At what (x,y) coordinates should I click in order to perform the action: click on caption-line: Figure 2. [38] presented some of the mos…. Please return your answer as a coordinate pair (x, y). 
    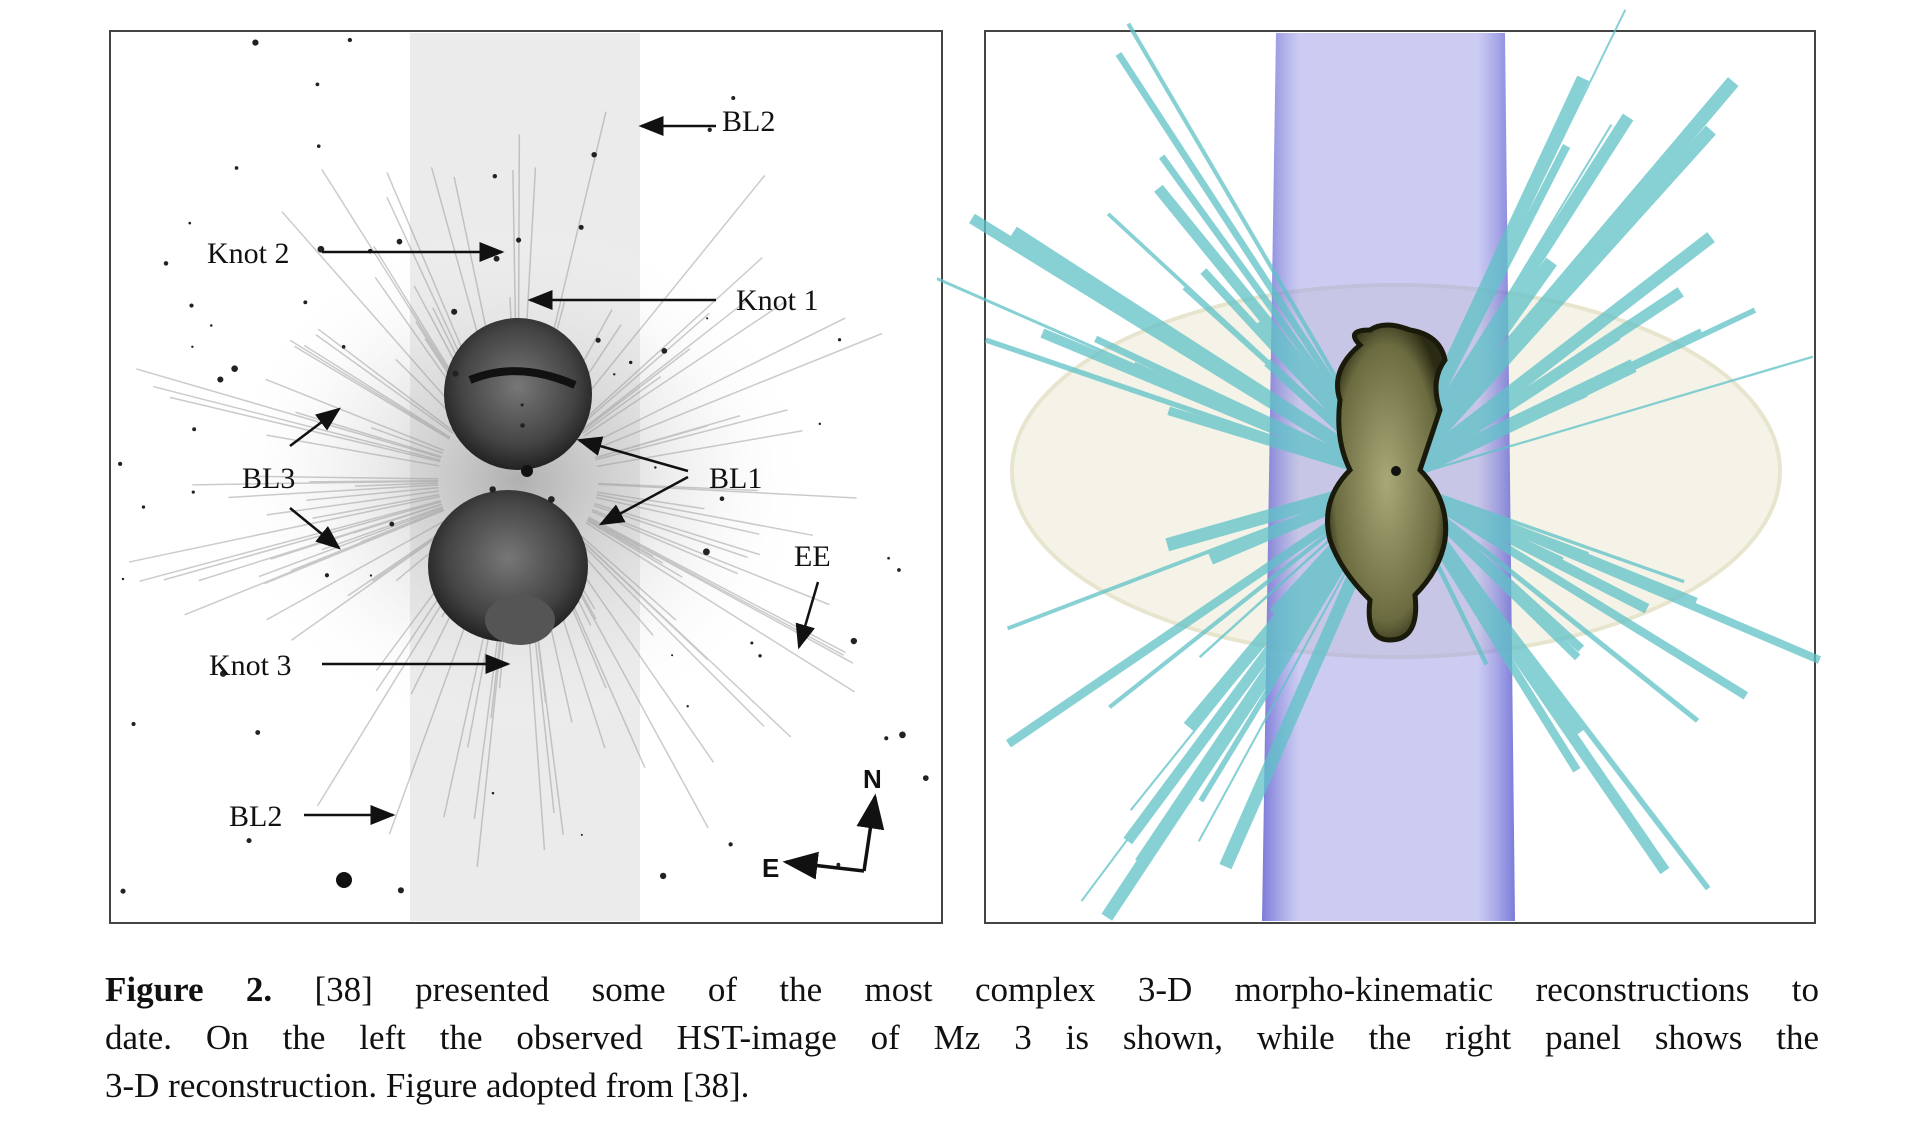
    Looking at the image, I should click on (962, 990).